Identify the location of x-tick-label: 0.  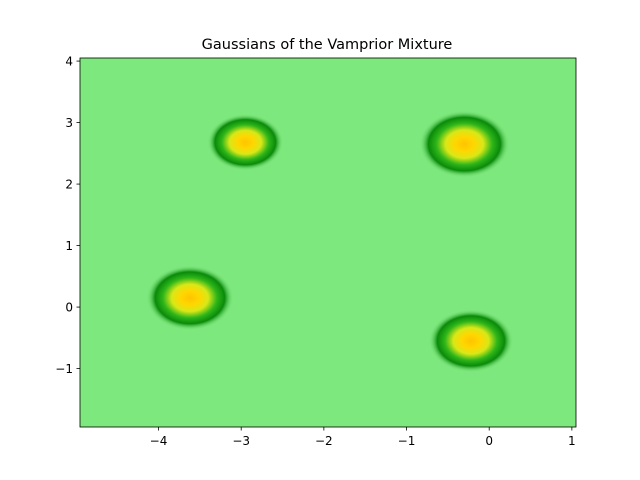
(489, 441).